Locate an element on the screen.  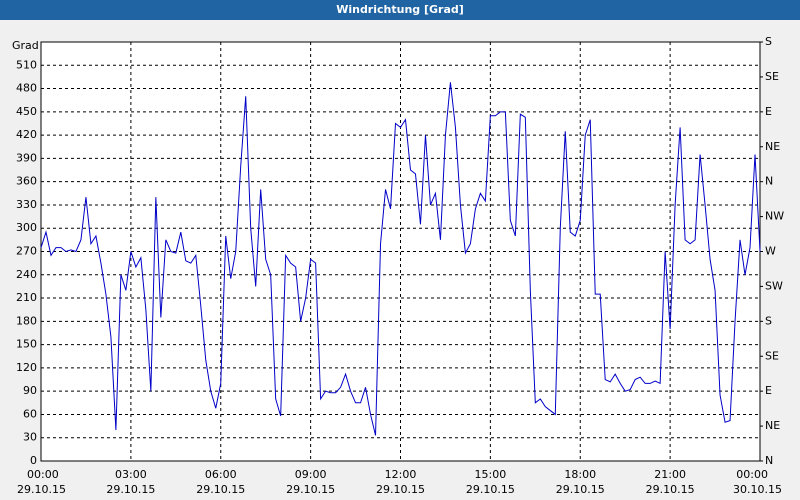
x-tick-label: 06:00 is located at coordinates (221, 474).